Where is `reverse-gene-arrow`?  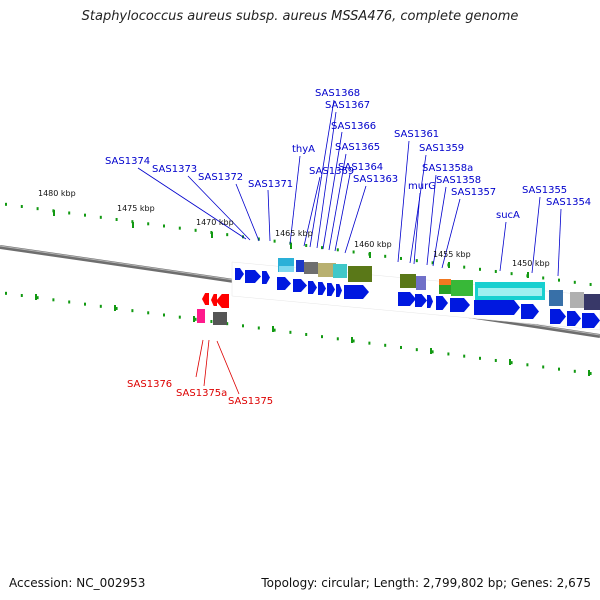 reverse-gene-arrow is located at coordinates (205, 299).